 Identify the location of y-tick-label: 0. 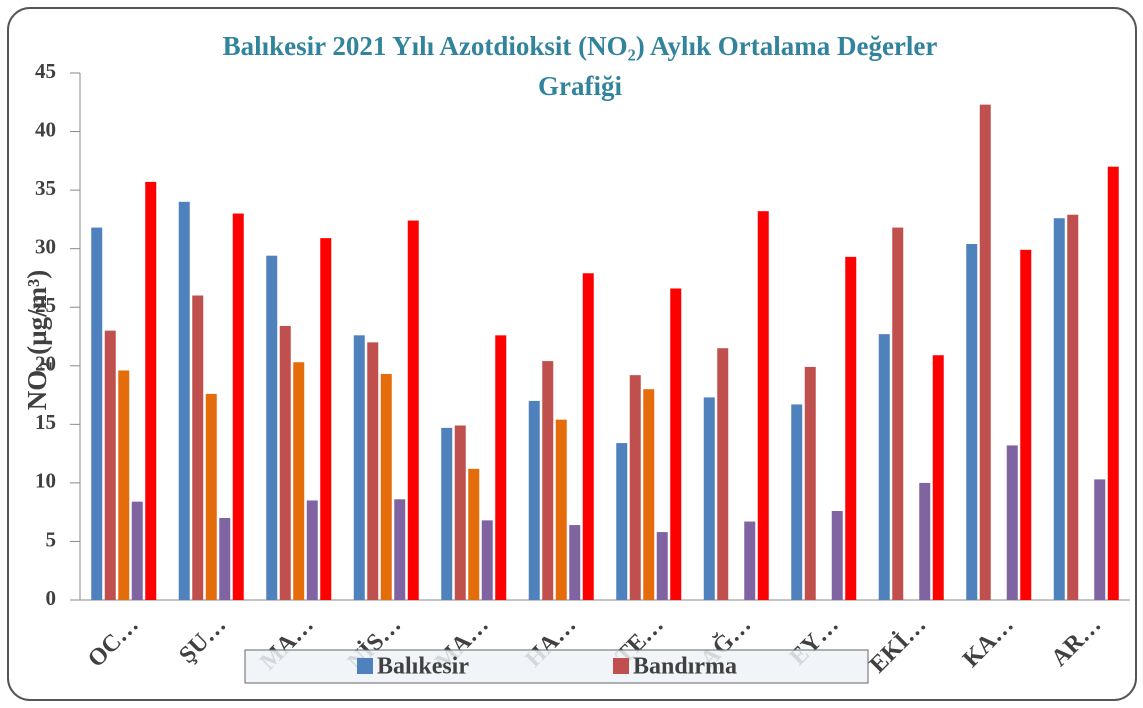
(51, 598).